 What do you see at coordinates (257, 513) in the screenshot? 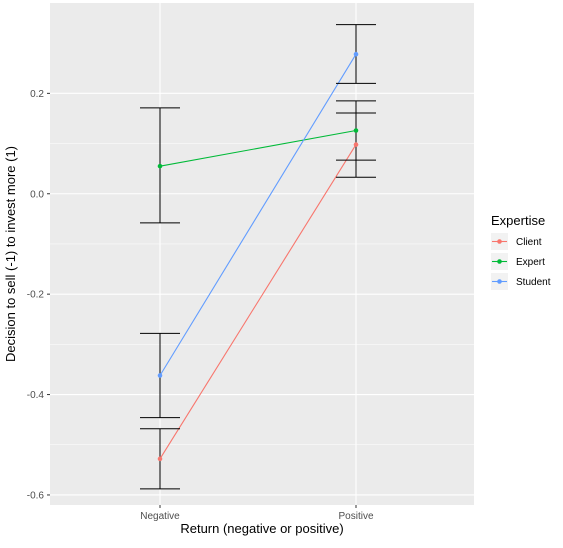
I see `x-axis: Negative Positive` at bounding box center [257, 513].